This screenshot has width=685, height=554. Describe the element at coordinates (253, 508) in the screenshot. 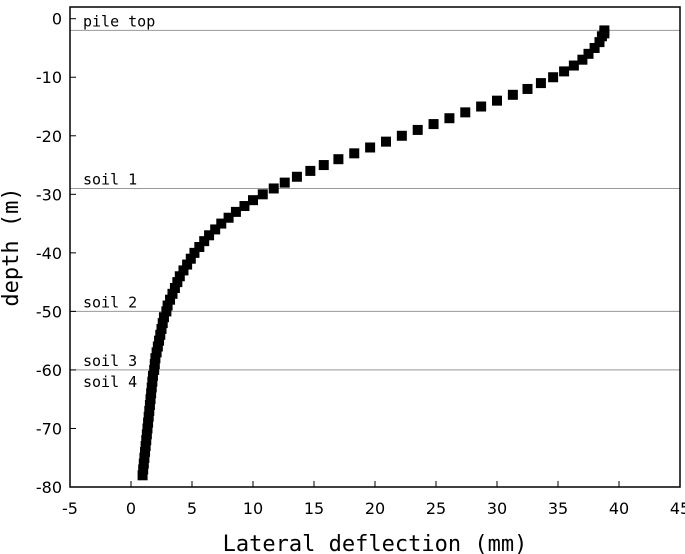

I see `x-tick-label: 10` at that location.